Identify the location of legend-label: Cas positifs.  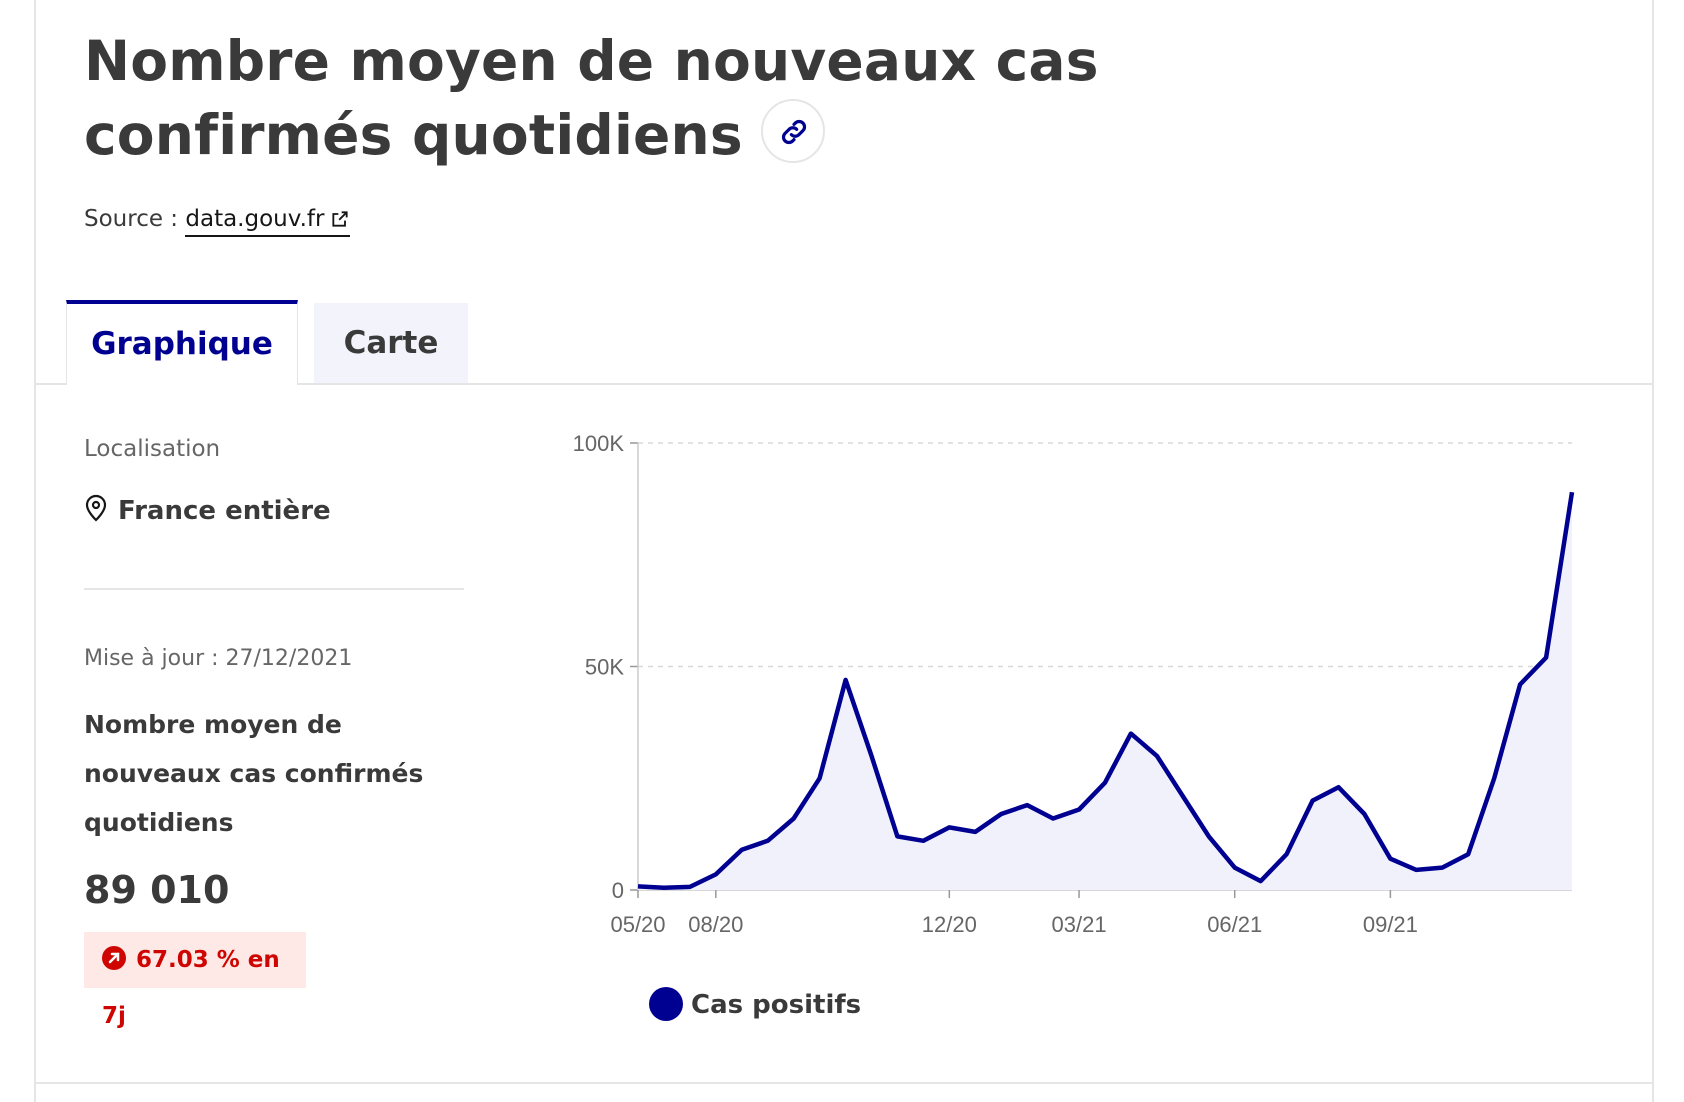
(776, 1005).